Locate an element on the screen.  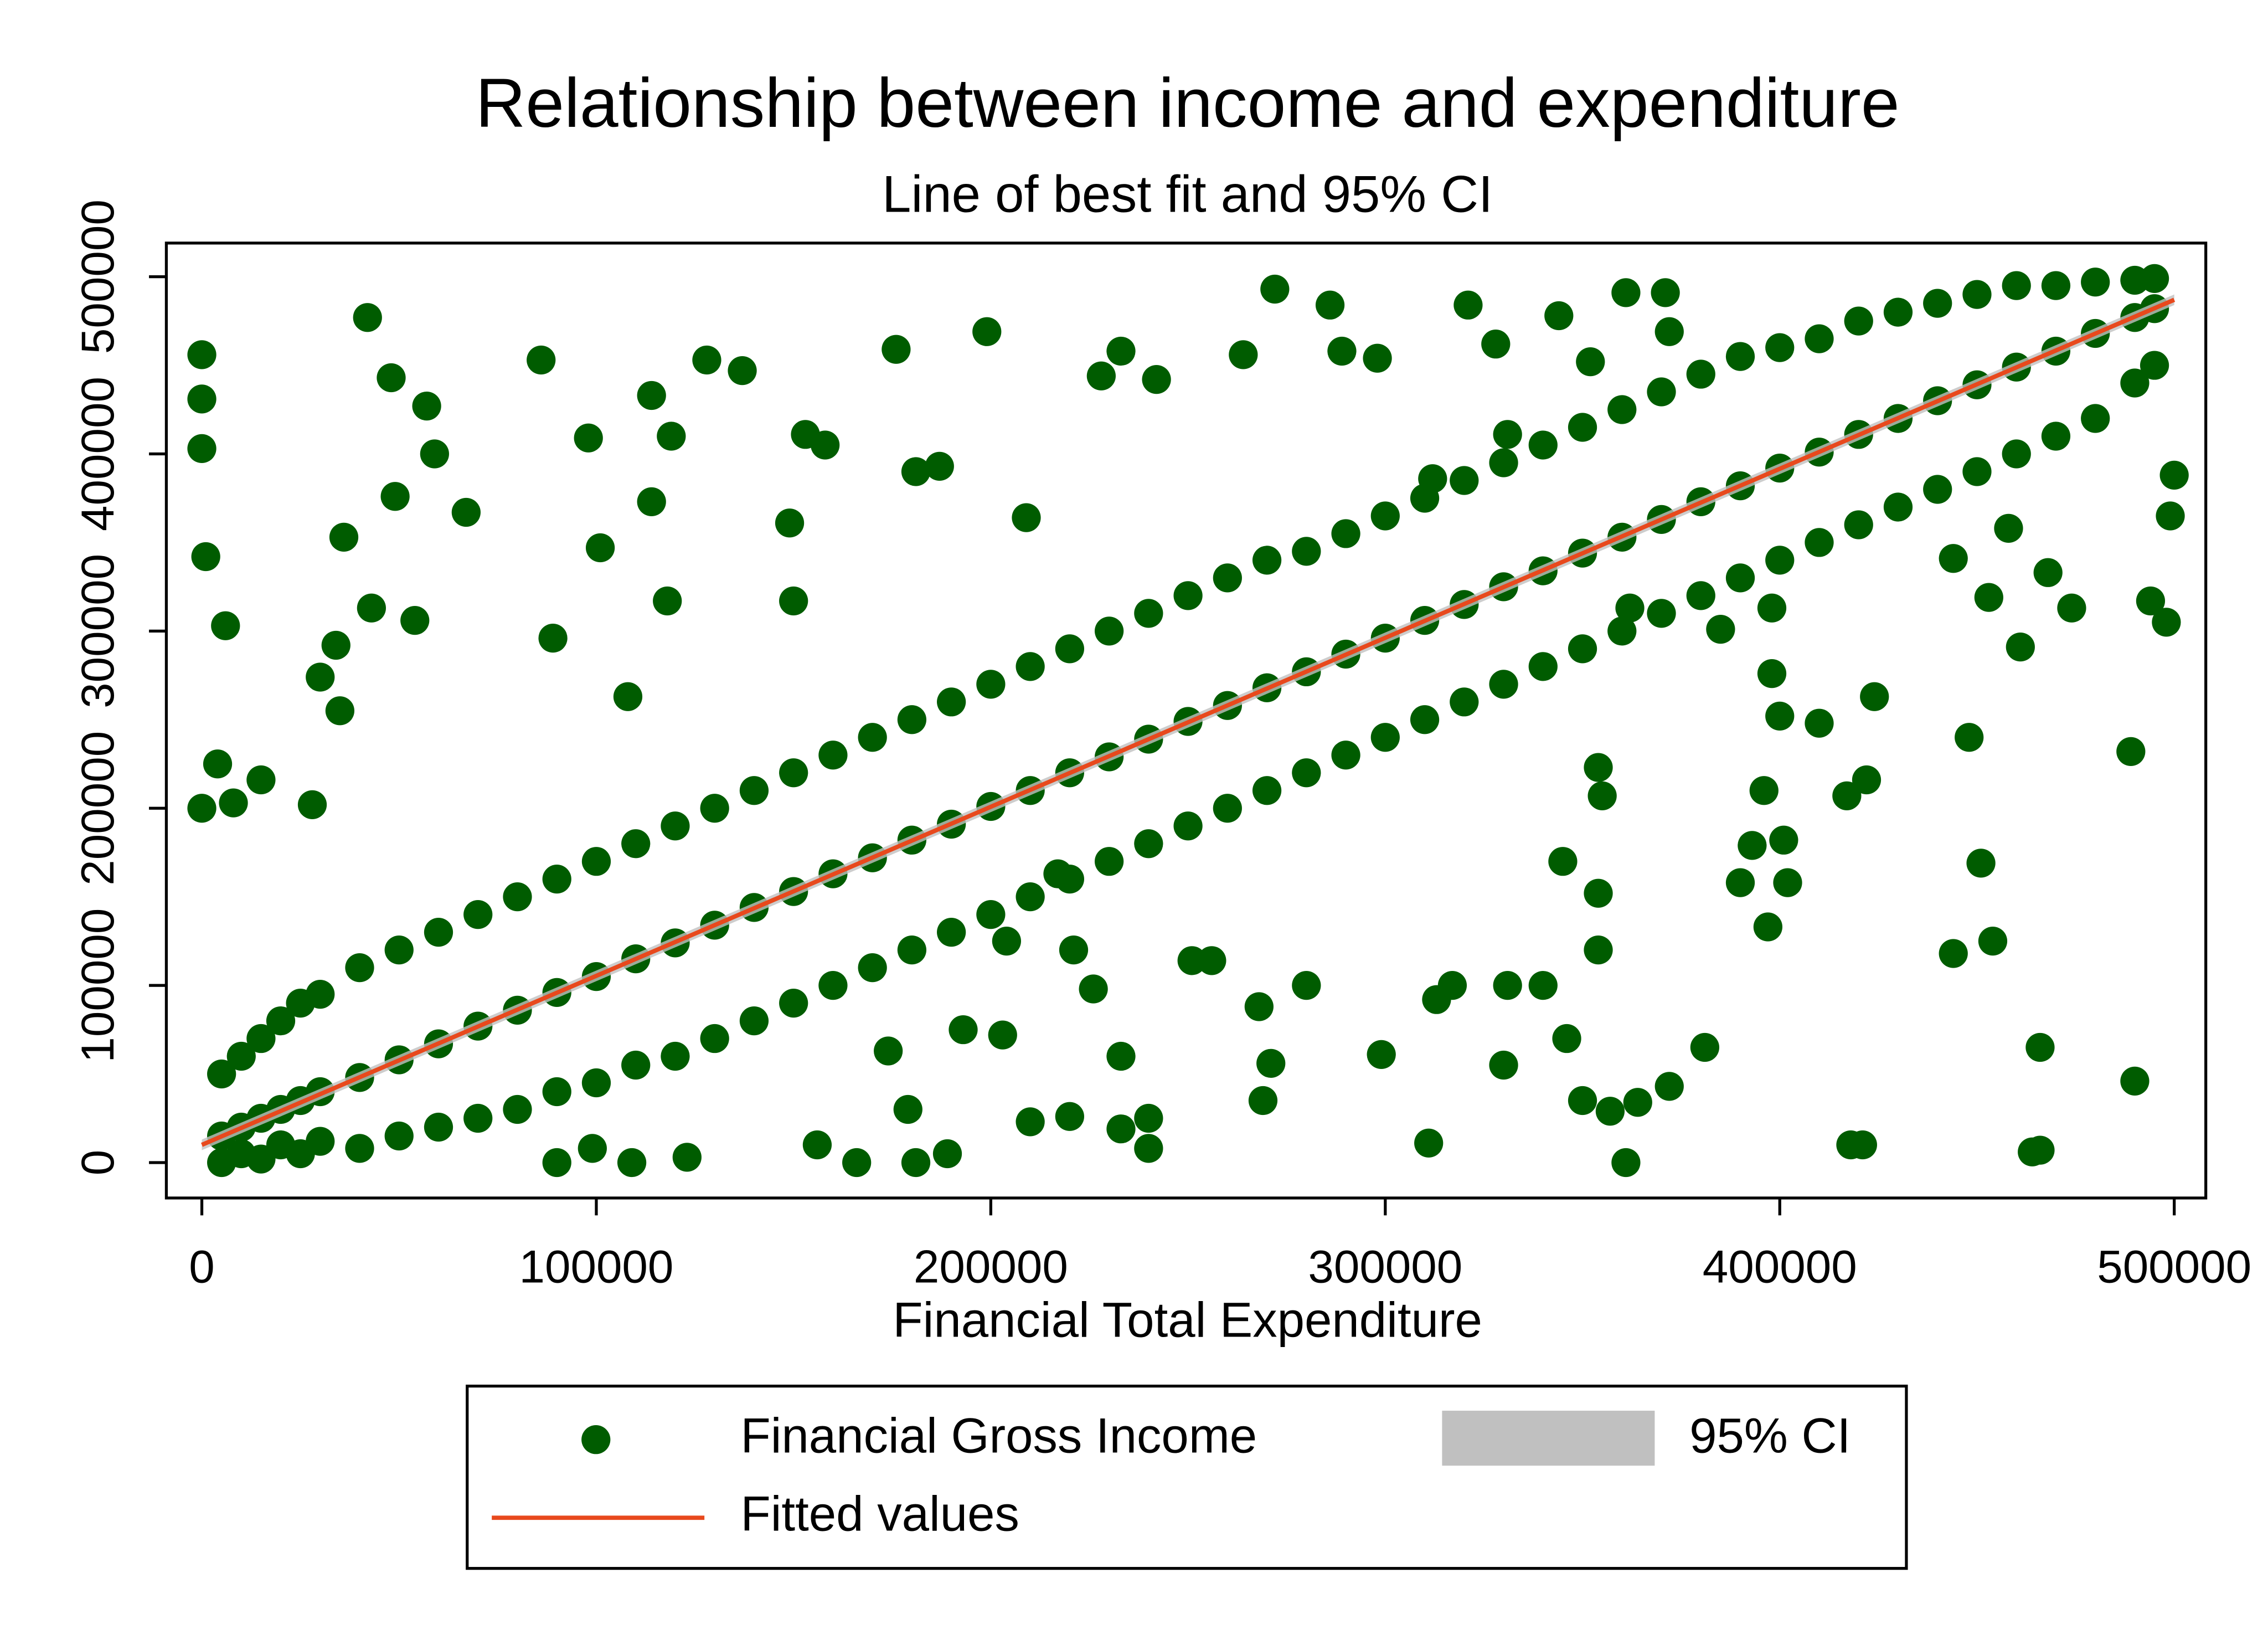
legend-box is located at coordinates (1187, 1477).